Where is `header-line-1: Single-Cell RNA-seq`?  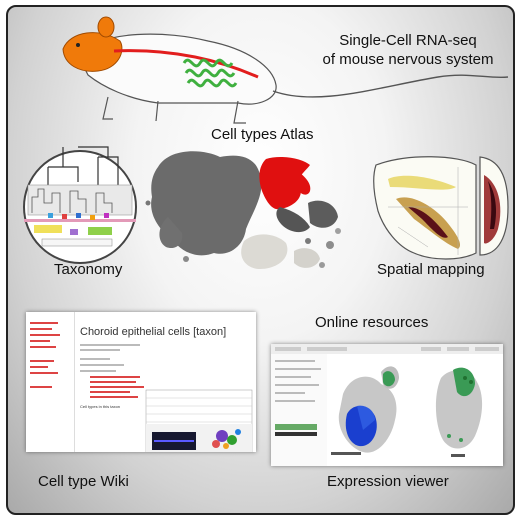 header-line-1: Single-Cell RNA-seq is located at coordinates (408, 40).